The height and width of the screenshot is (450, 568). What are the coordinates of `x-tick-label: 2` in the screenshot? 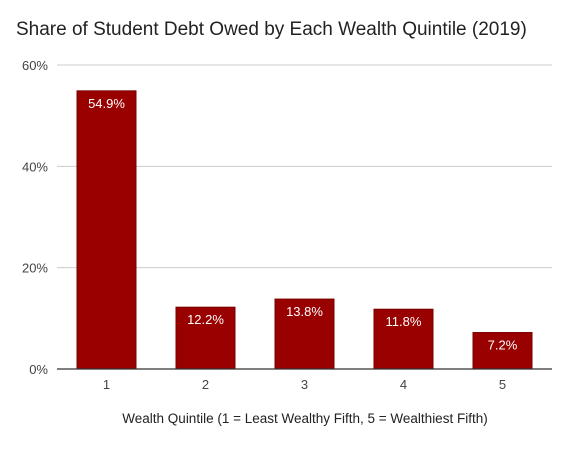 It's located at (205, 384).